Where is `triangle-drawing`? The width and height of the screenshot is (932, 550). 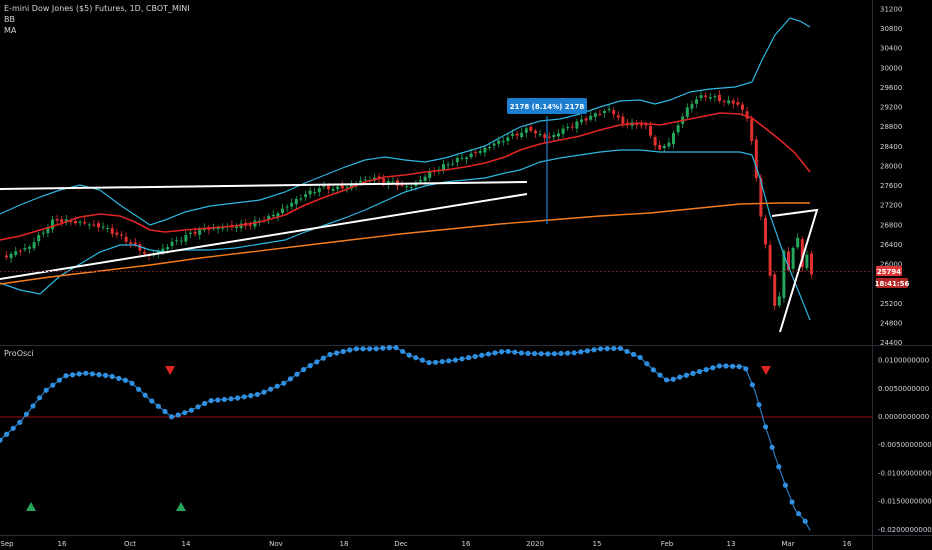 triangle-drawing is located at coordinates (795, 270).